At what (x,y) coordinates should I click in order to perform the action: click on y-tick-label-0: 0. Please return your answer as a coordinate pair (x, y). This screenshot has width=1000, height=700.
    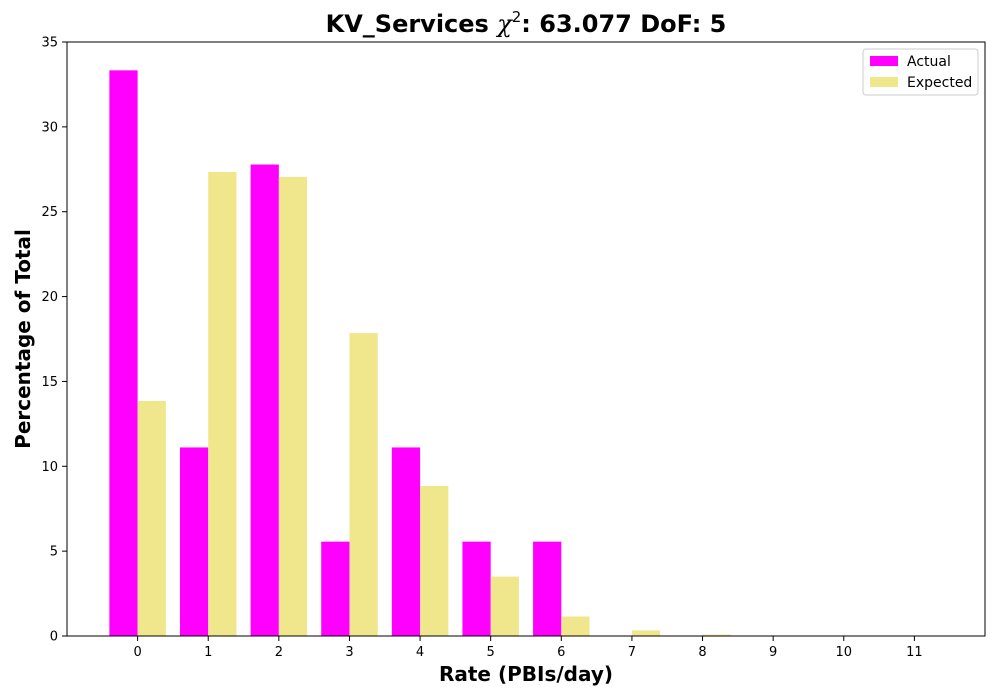
    Looking at the image, I should click on (54, 637).